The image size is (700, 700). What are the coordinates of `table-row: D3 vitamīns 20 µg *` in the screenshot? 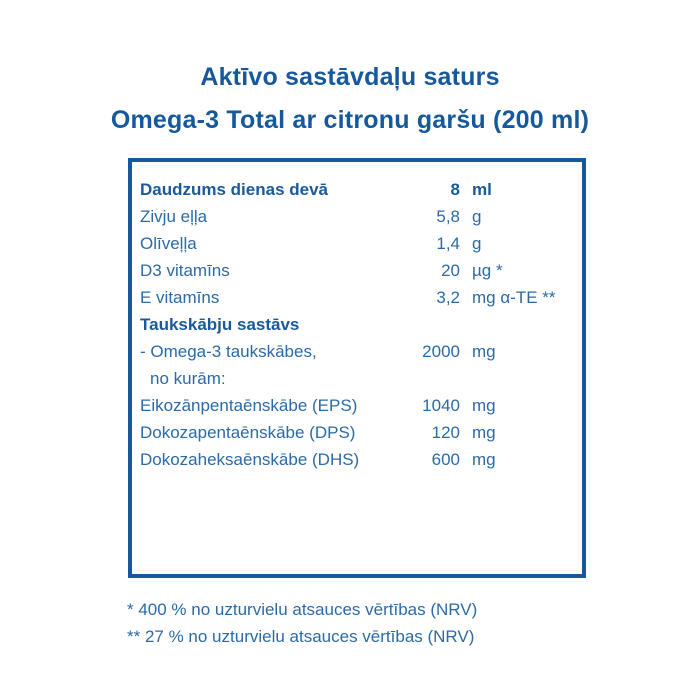 It's located at (357, 270).